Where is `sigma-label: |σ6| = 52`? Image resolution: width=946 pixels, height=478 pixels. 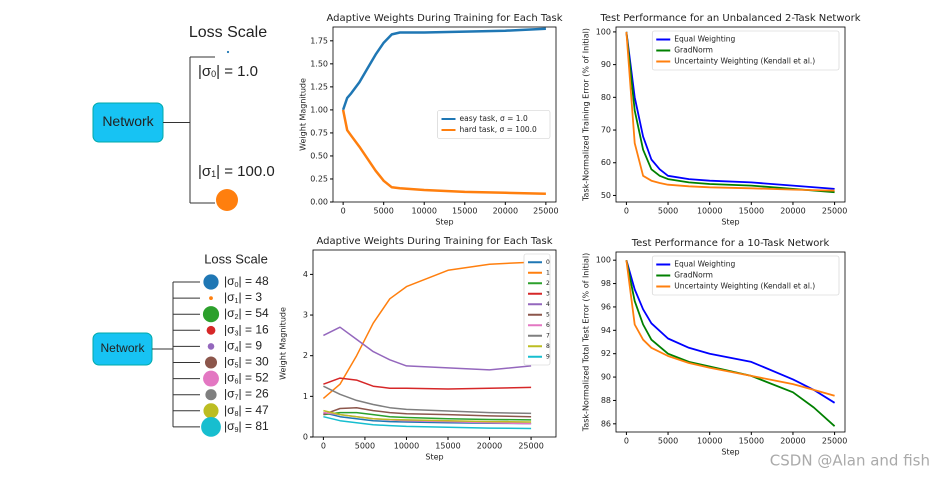
sigma-label: |σ6| = 52 is located at coordinates (246, 378).